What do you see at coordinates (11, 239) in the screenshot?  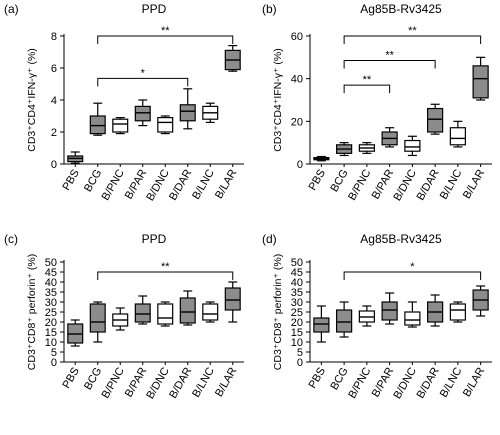 I see `panel-label: (c)` at bounding box center [11, 239].